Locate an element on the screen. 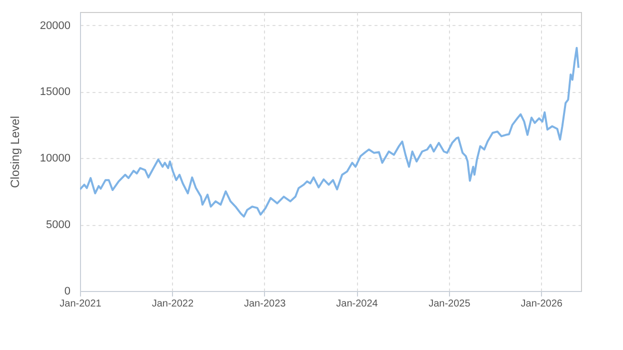 This screenshot has height=350, width=623. y-tick-label: 20000 is located at coordinates (55, 26).